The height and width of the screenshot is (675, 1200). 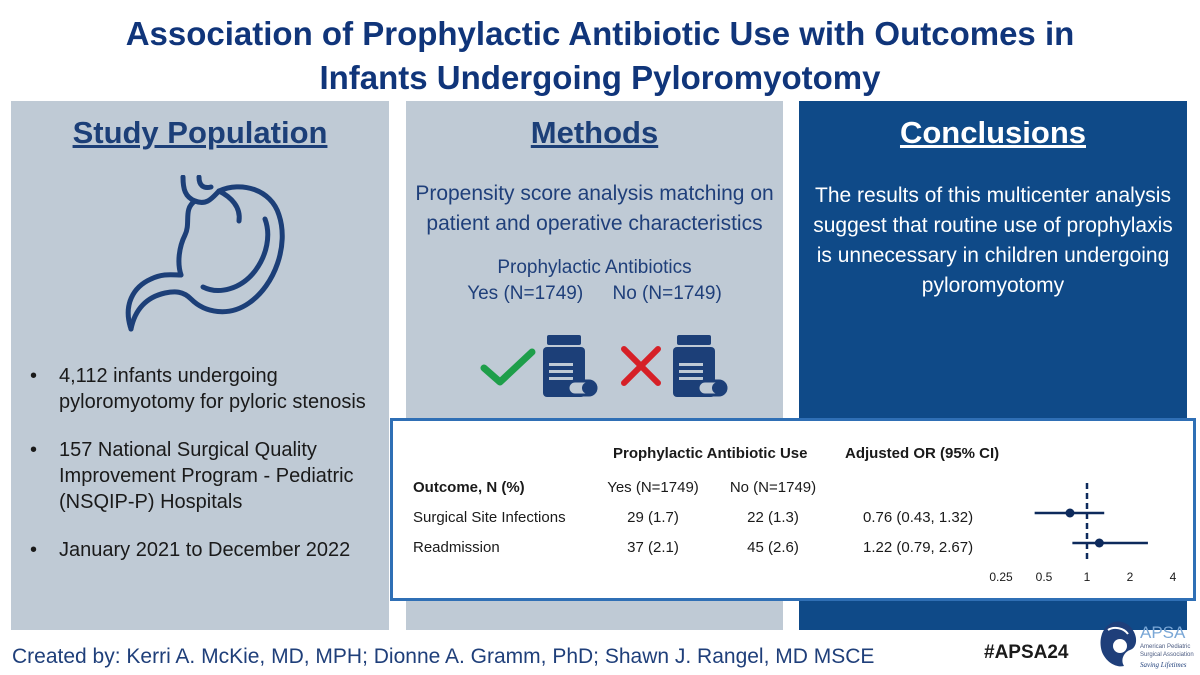 What do you see at coordinates (594, 294) in the screenshot?
I see `prophylactic-groups: Yes (N=1749) No (N=1749)` at bounding box center [594, 294].